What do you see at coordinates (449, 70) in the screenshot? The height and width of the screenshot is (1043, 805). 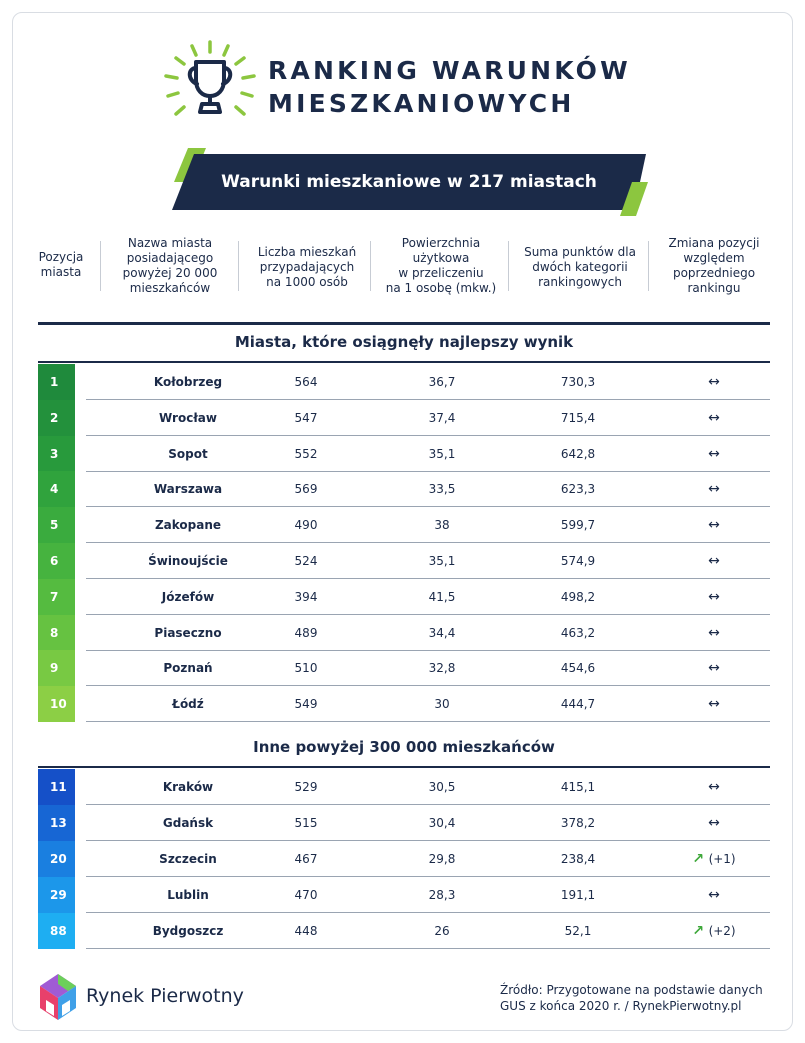 I see `title-line-1: RANKING WARUNKÓW` at bounding box center [449, 70].